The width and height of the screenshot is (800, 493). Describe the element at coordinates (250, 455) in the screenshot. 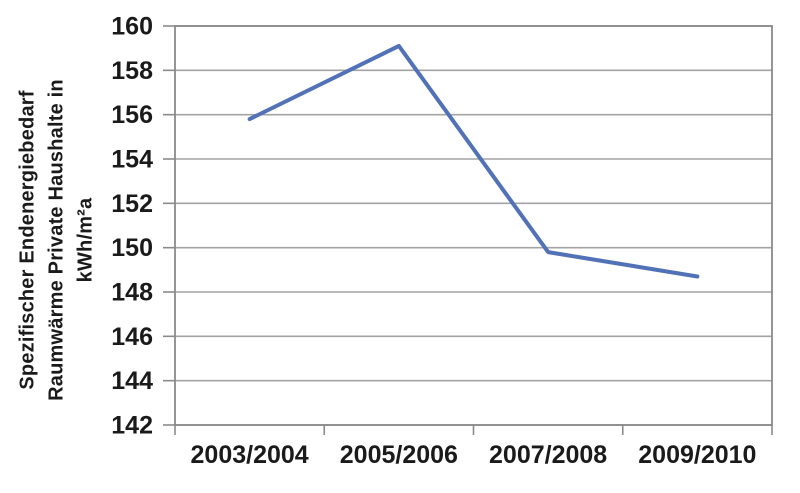

I see `x-tick-label: 2003/2004` at that location.